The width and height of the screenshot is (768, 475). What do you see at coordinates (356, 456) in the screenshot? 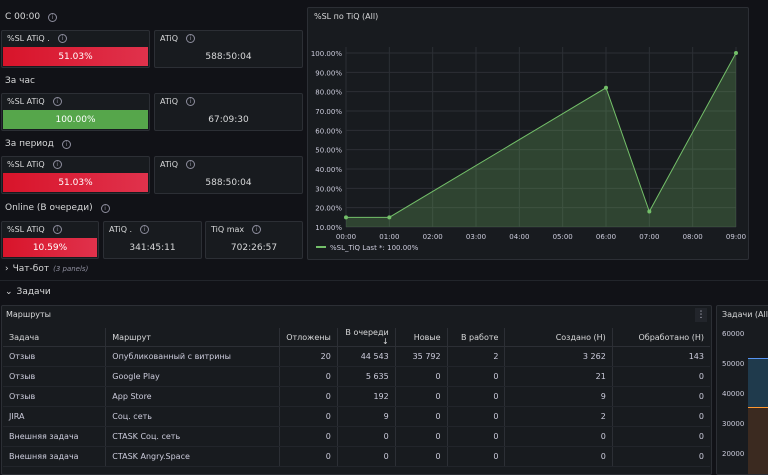
I see `table-row: Внешняя задача CTASK Angry.Space 0 0 0 0 0 0` at bounding box center [356, 456].